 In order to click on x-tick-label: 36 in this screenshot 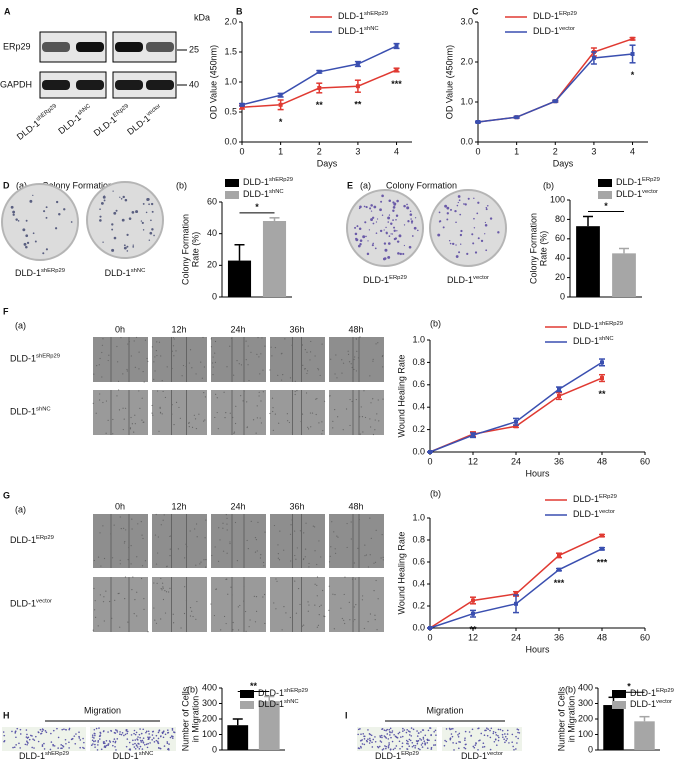, I will do `click(559, 461)`.